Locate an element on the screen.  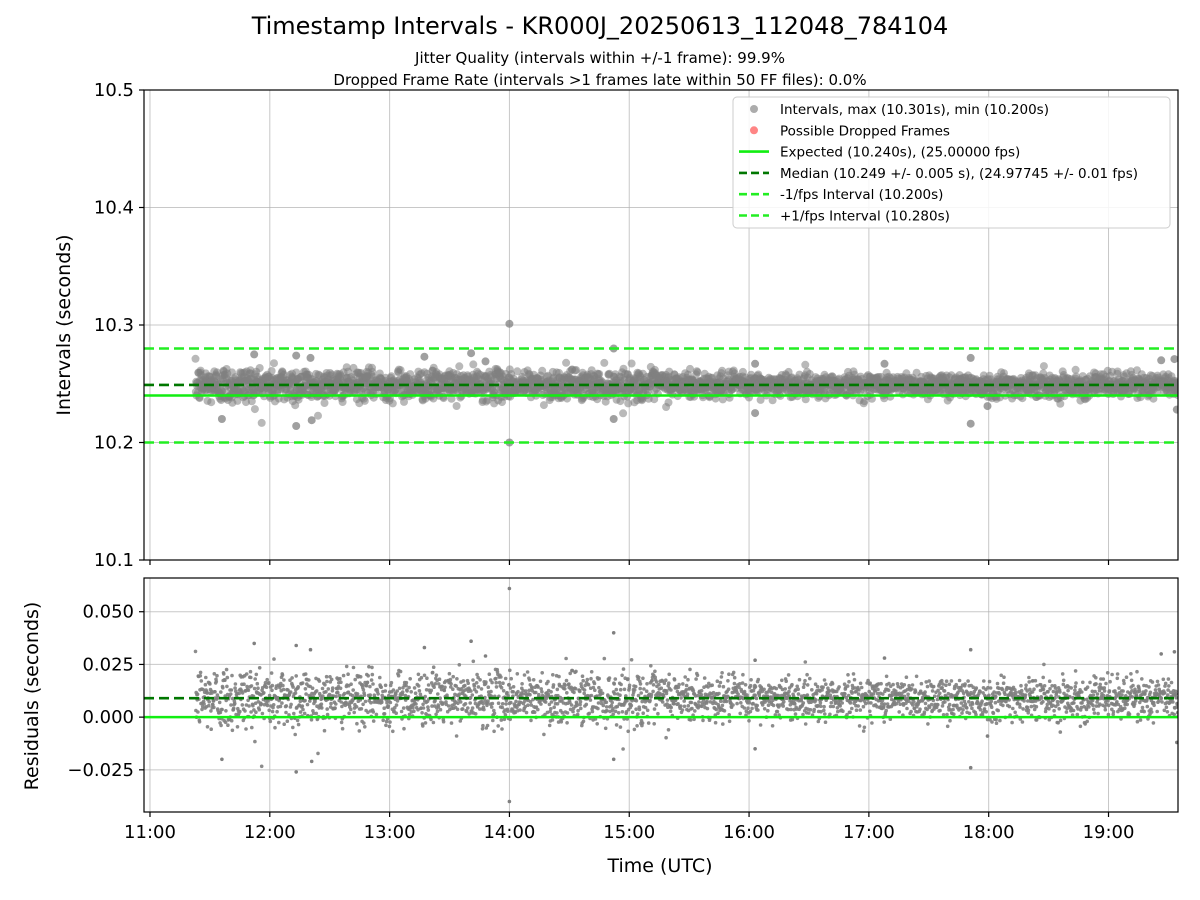
y-tick-label: 10.5 is located at coordinates (114, 90).